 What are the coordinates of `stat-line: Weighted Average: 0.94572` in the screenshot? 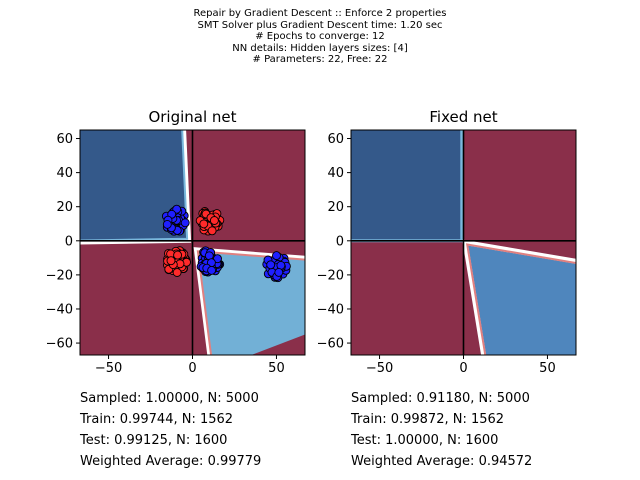 It's located at (442, 461).